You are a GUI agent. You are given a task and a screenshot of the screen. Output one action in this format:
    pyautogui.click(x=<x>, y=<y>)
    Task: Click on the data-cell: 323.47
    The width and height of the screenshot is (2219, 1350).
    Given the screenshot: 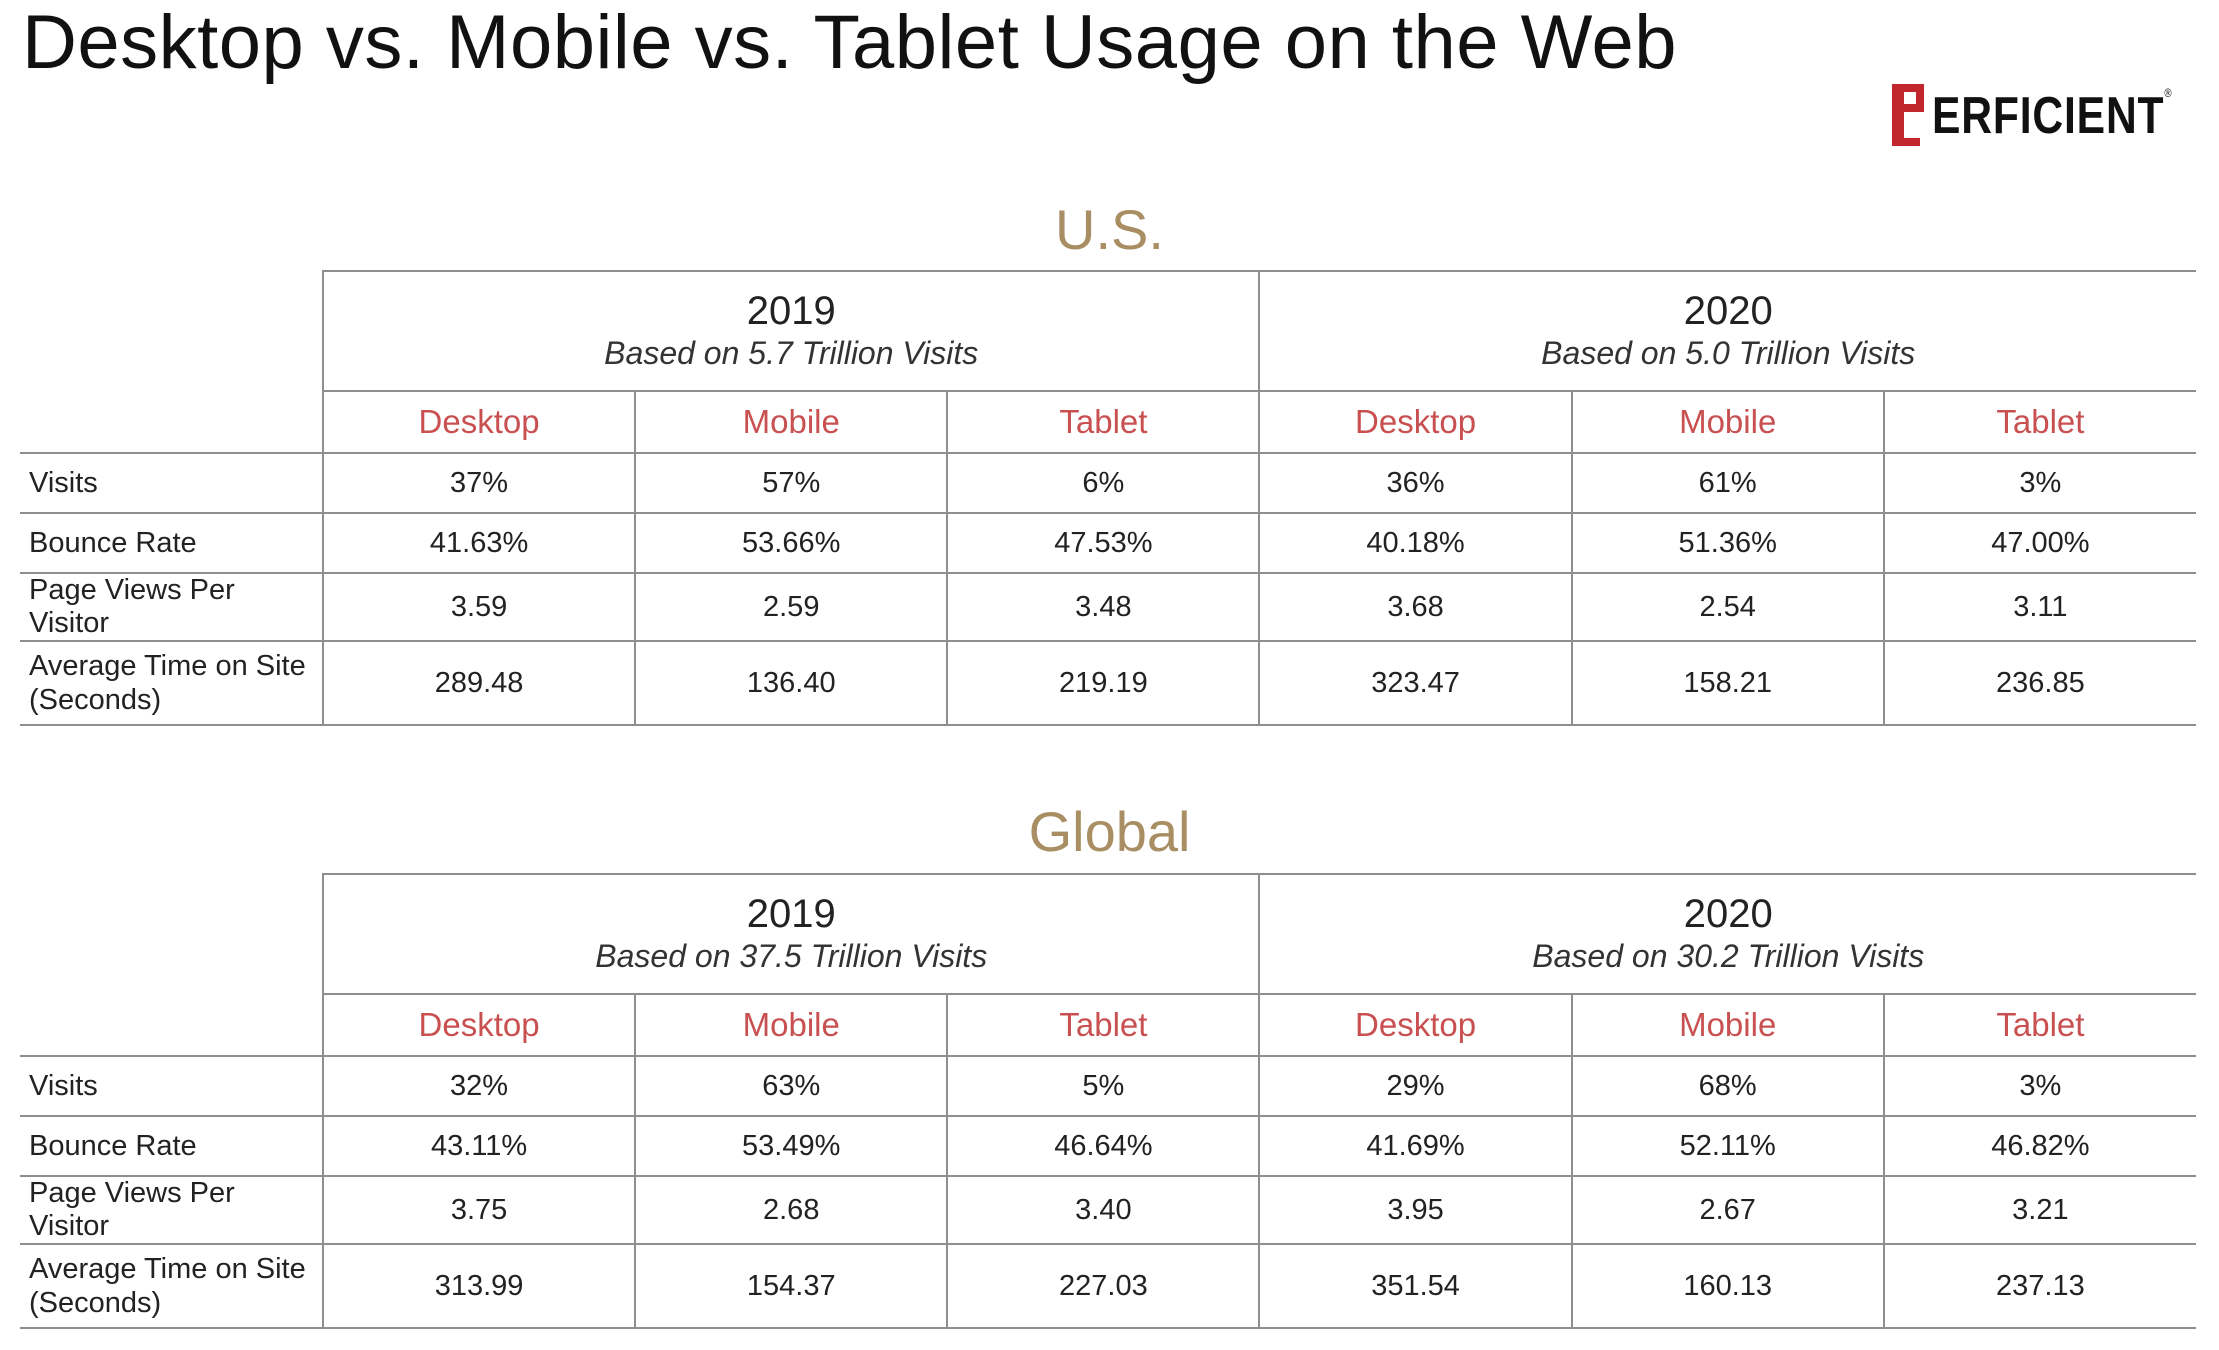 What is the action you would take?
    pyautogui.click(x=1415, y=683)
    